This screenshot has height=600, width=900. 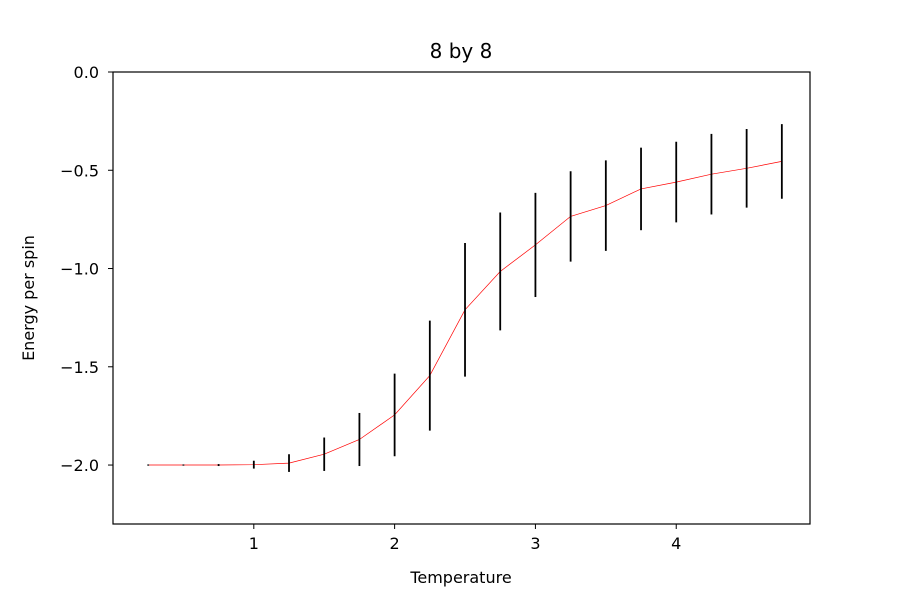 What do you see at coordinates (28, 298) in the screenshot?
I see `y-axis-label: Energy per spin` at bounding box center [28, 298].